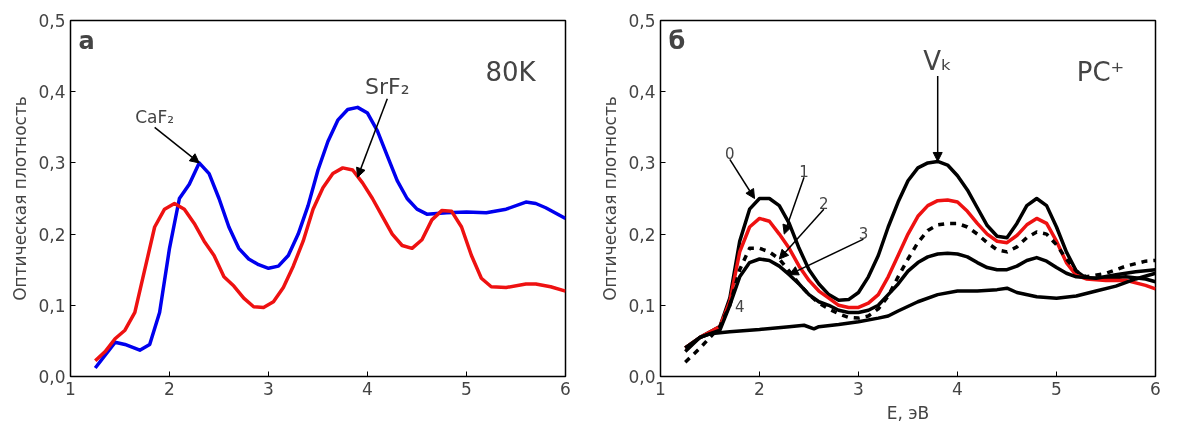  Describe the element at coordinates (730, 154) in the screenshot. I see `annotation: 0` at that location.